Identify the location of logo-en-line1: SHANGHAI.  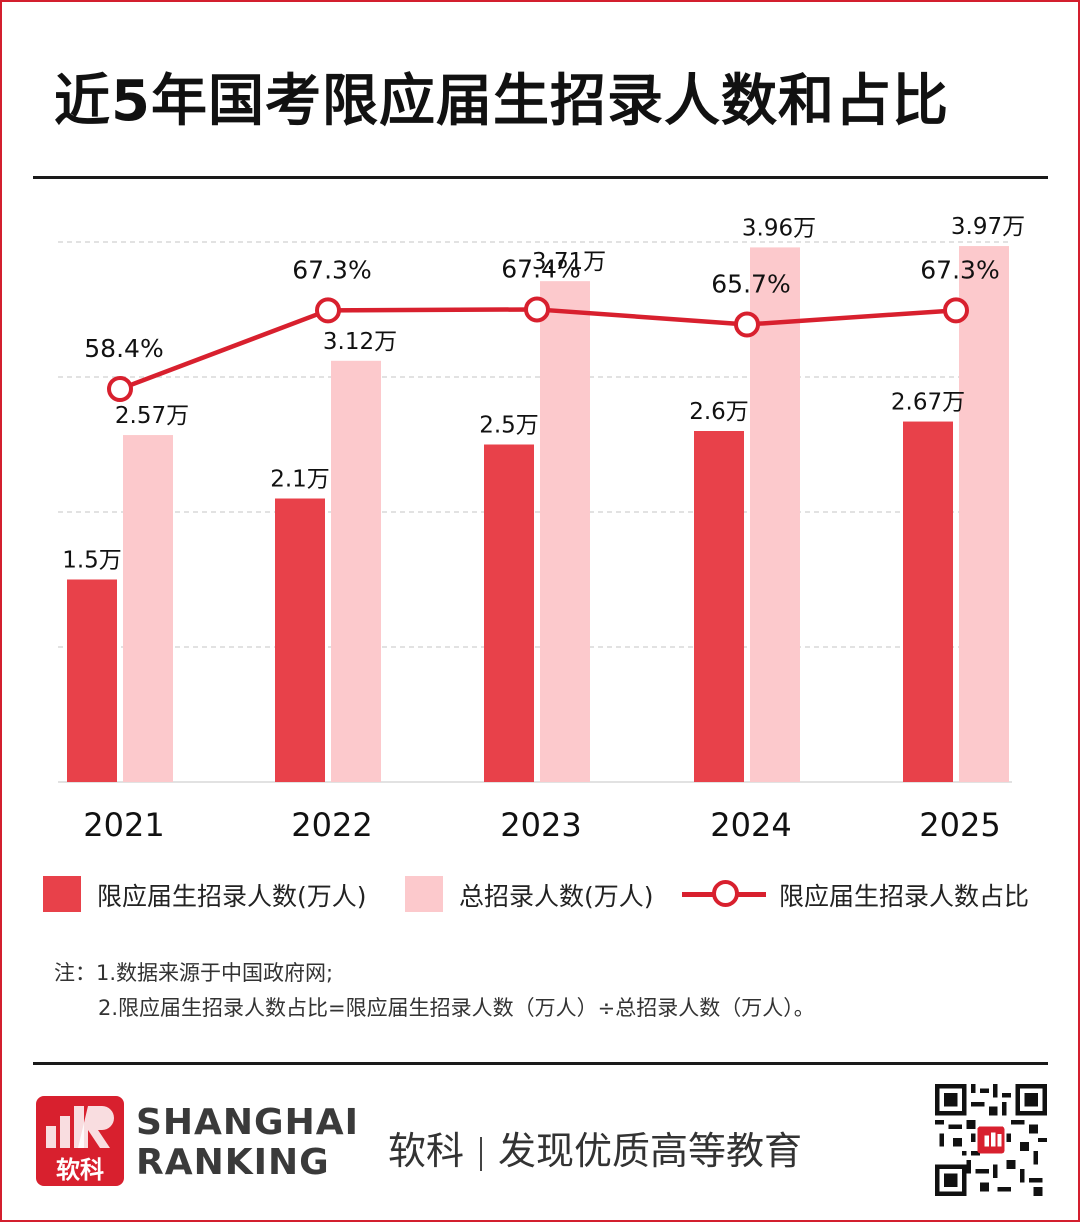
(247, 1122).